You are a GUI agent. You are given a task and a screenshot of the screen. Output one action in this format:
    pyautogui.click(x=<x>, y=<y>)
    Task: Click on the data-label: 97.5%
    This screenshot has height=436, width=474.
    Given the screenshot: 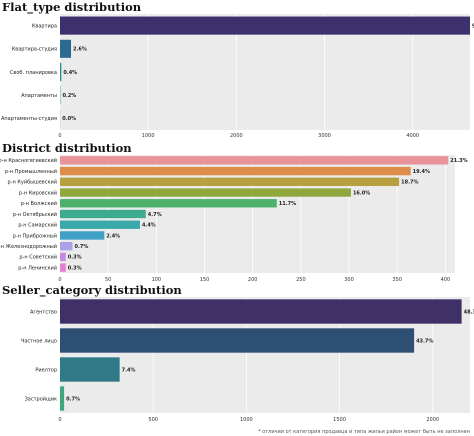 What is the action you would take?
    pyautogui.click(x=473, y=26)
    